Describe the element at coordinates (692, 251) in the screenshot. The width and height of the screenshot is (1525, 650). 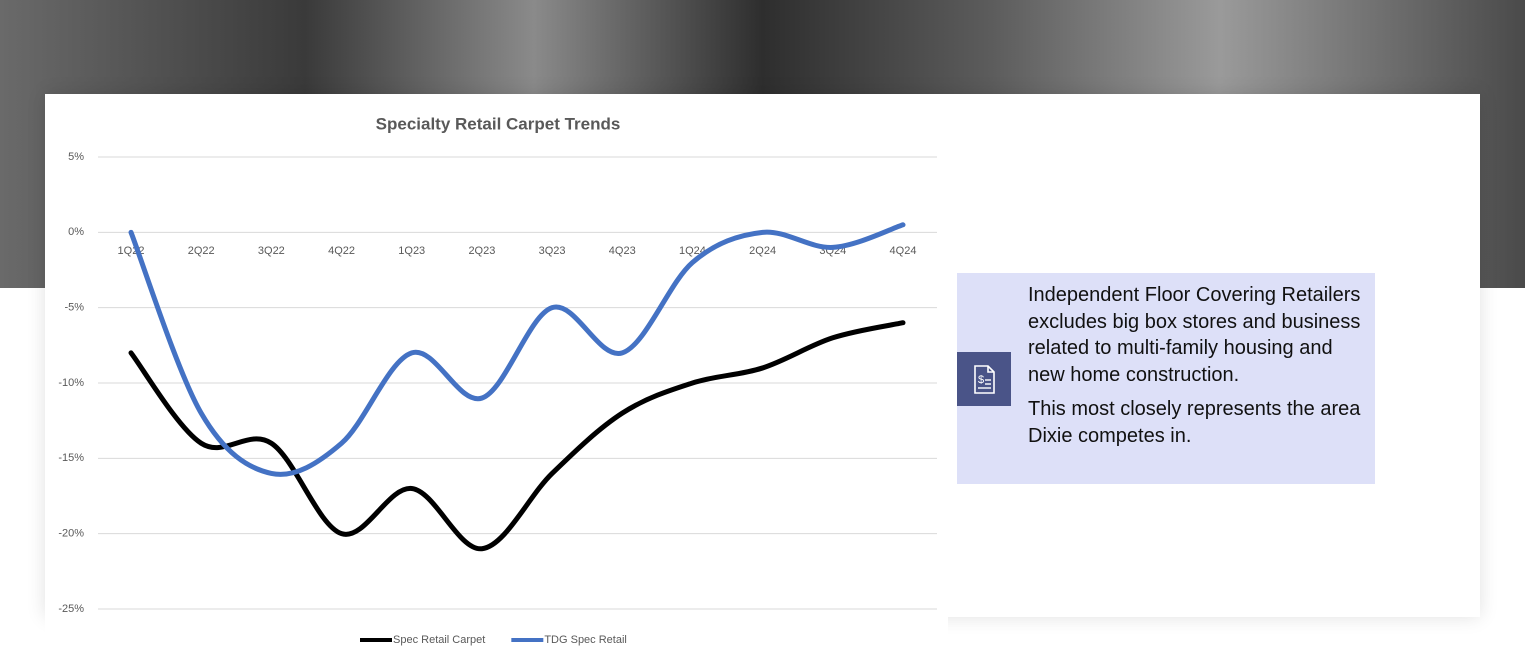
I see `x-tick-label: 1Q24` at that location.